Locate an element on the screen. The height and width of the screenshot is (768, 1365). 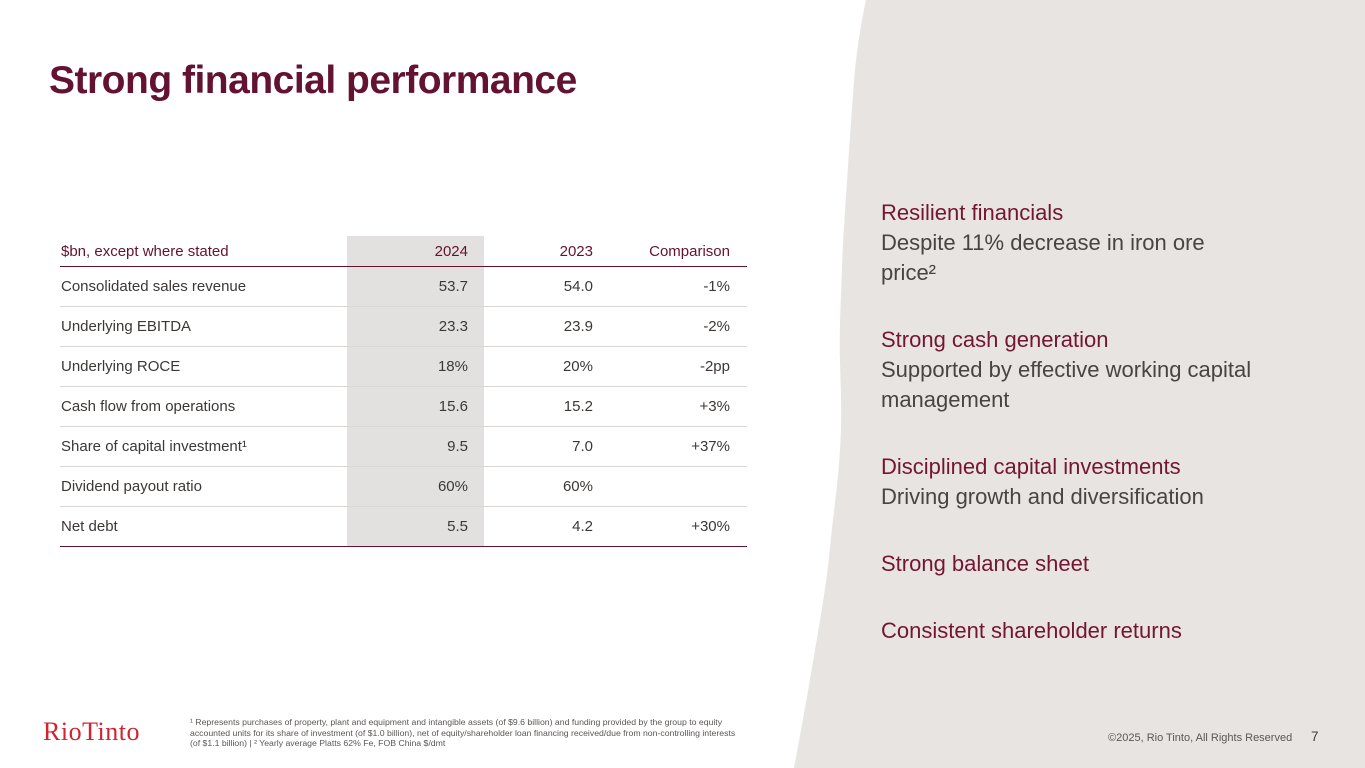
key-message-section: Consistent shareholder returns is located at coordinates (1105, 631).